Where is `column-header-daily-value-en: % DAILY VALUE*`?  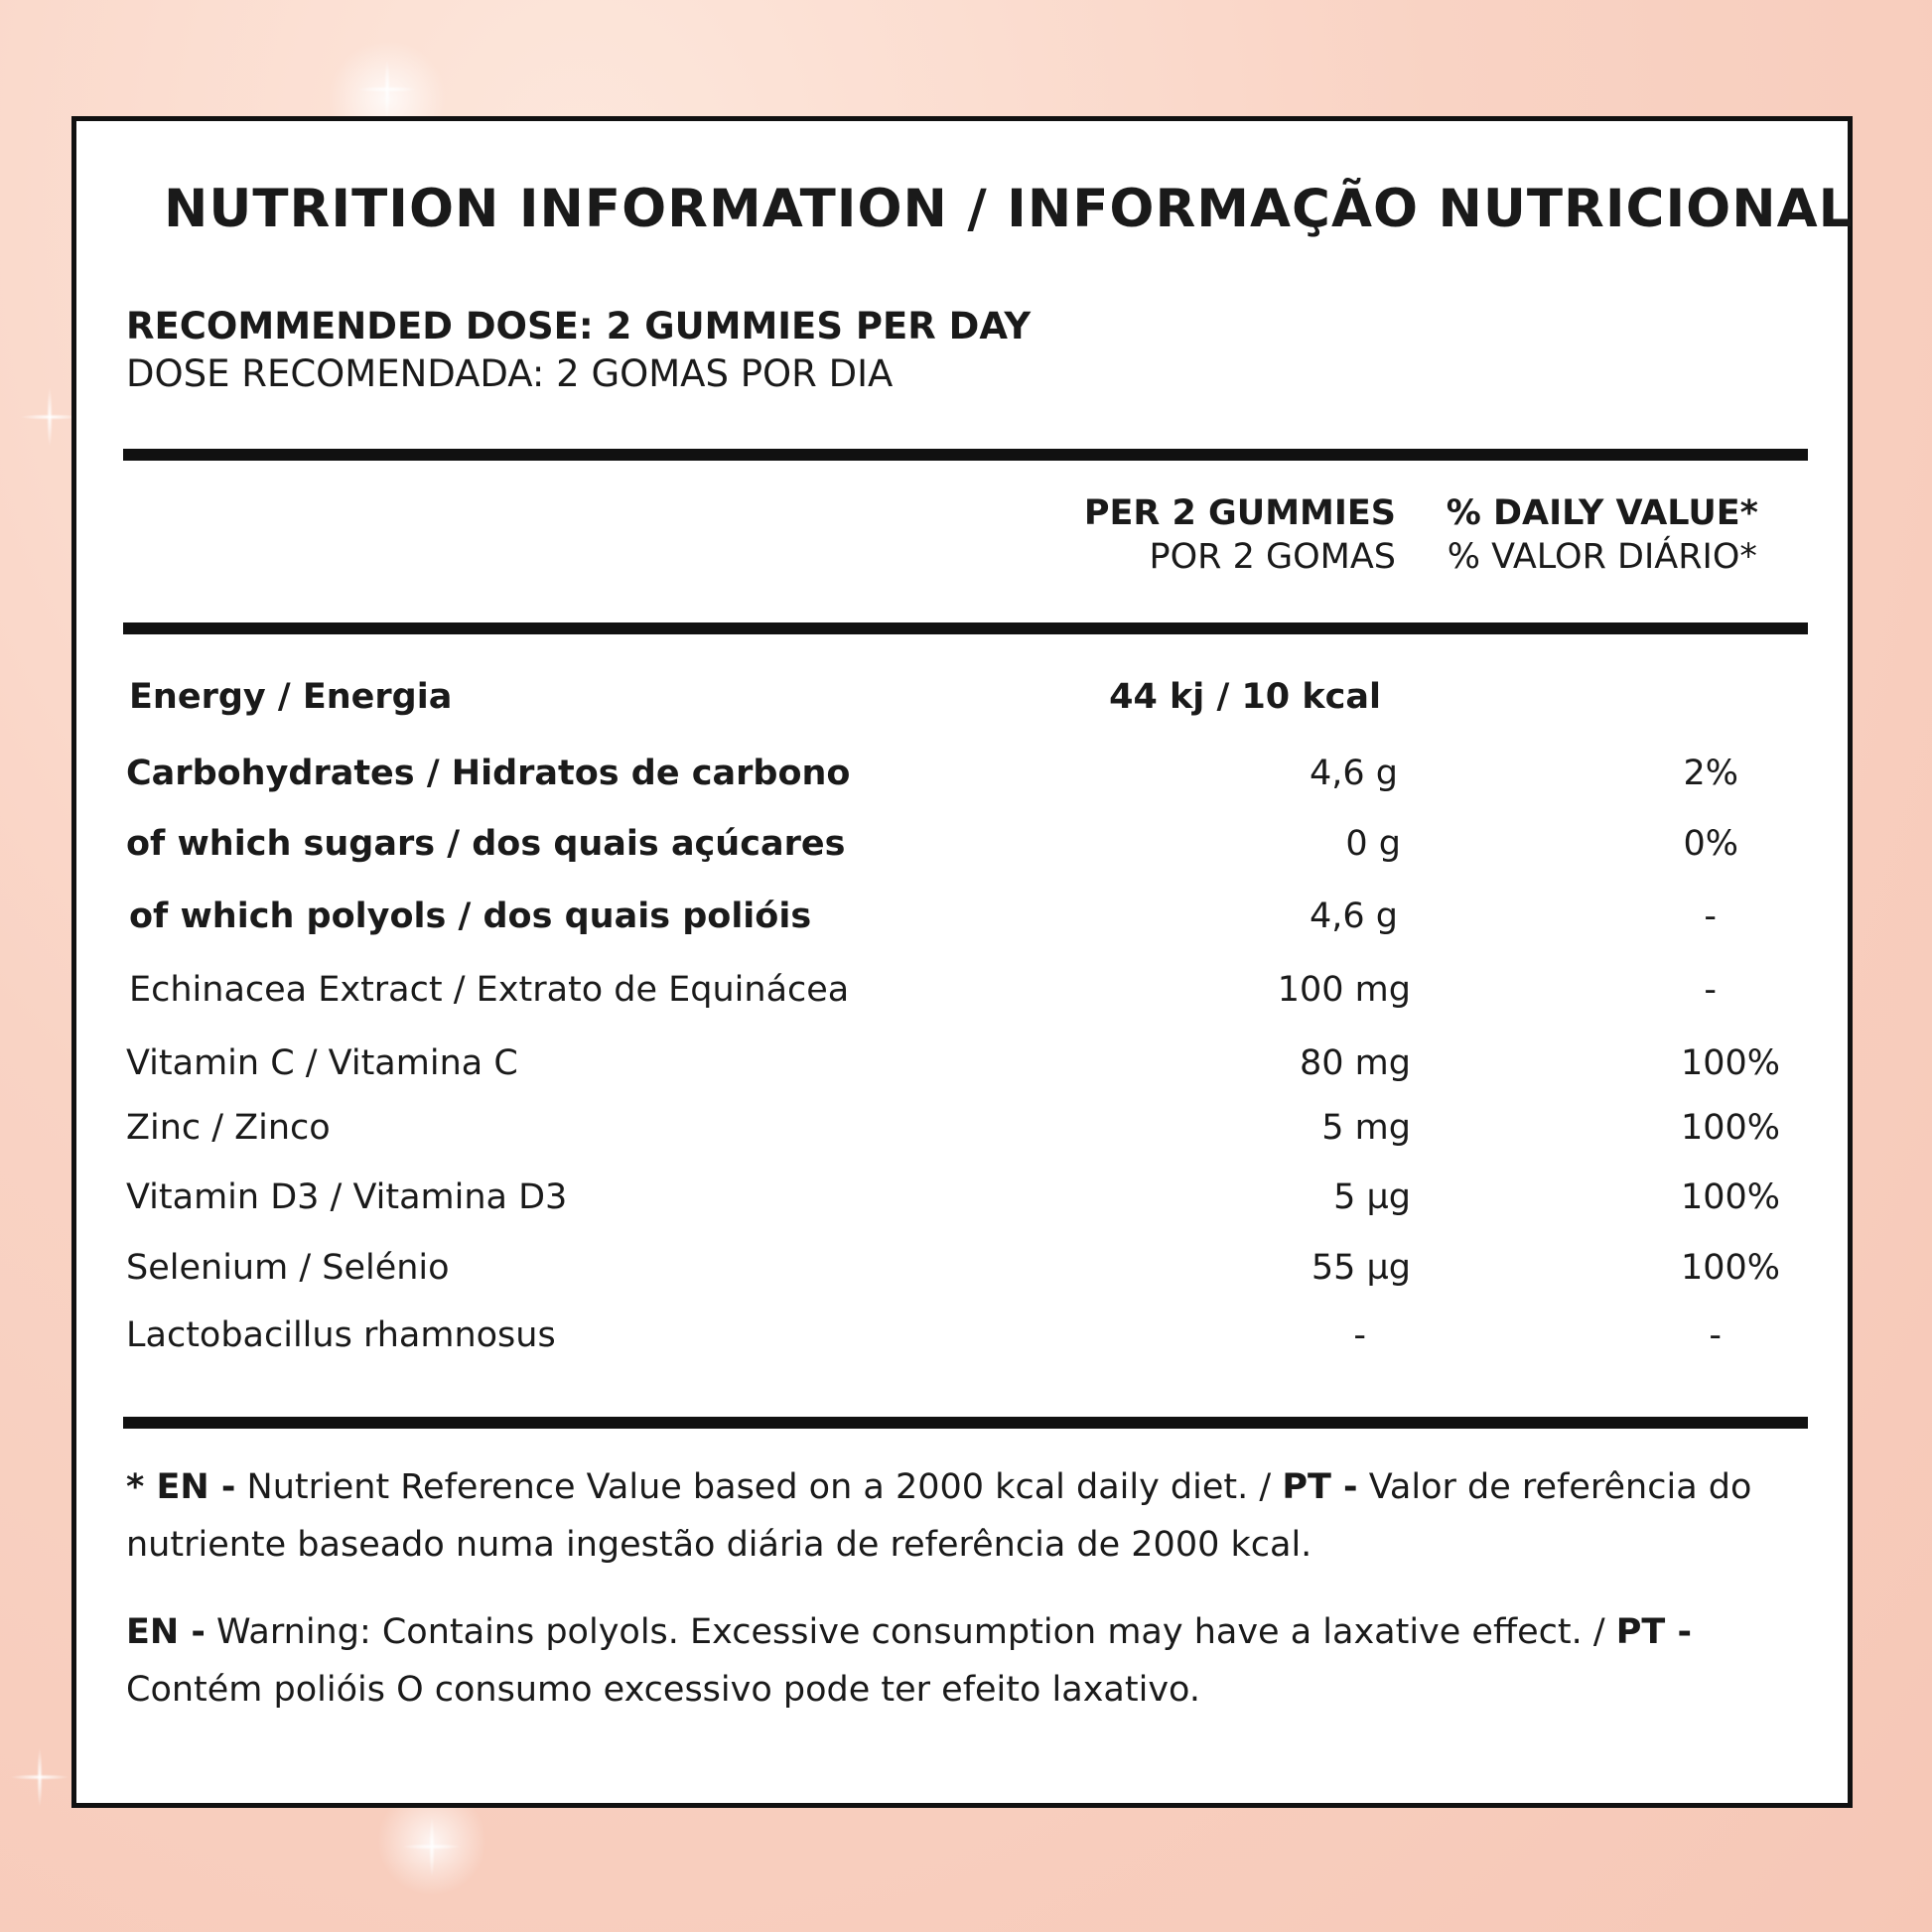
column-header-daily-value-en: % DAILY VALUE* is located at coordinates (1602, 513).